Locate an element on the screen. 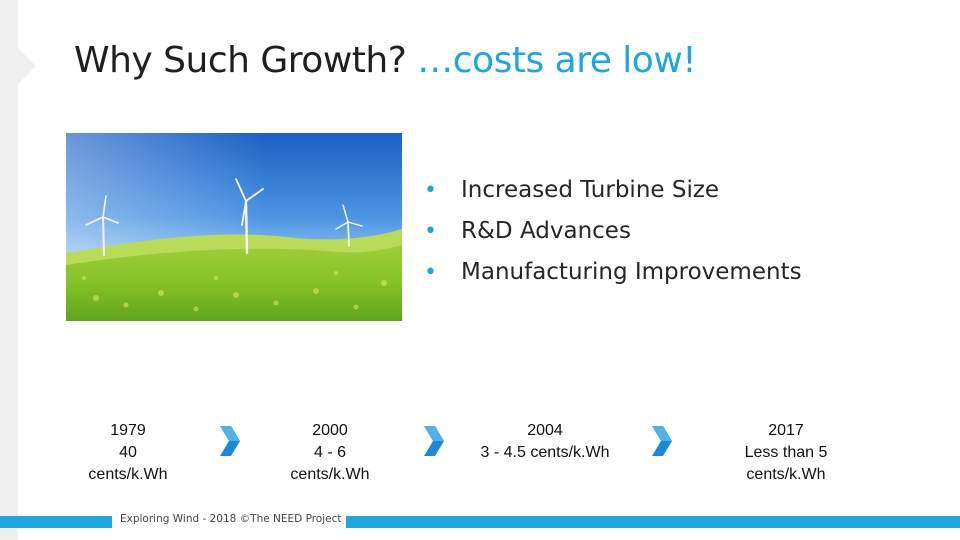  timeline-cost: 40 is located at coordinates (128, 452).